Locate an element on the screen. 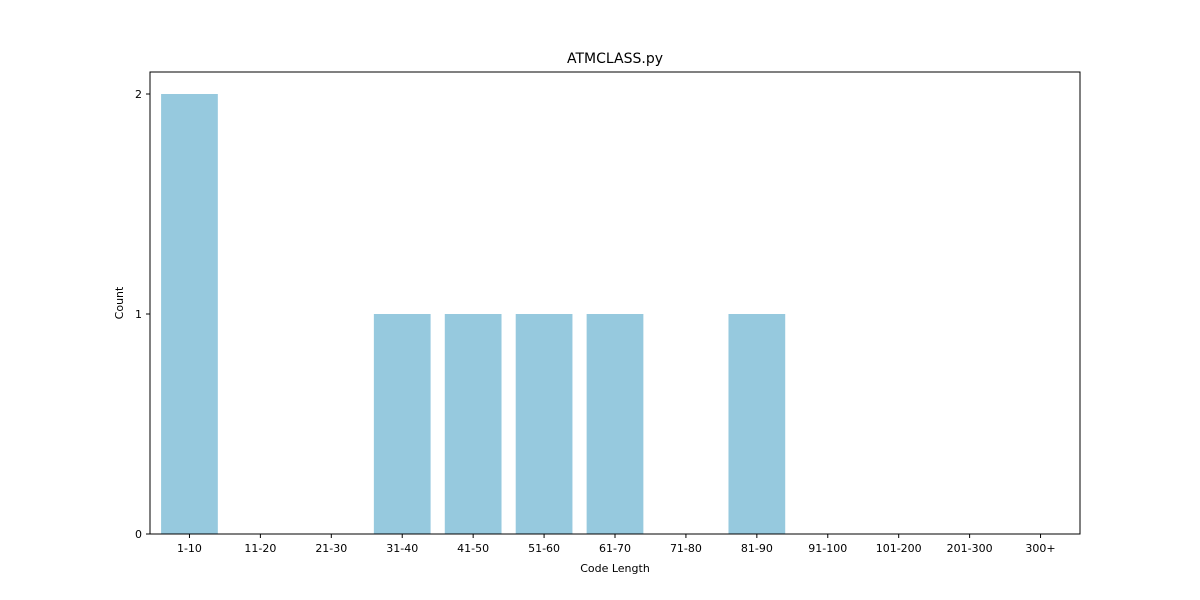  x-tick-label: 21-30 is located at coordinates (331, 548).